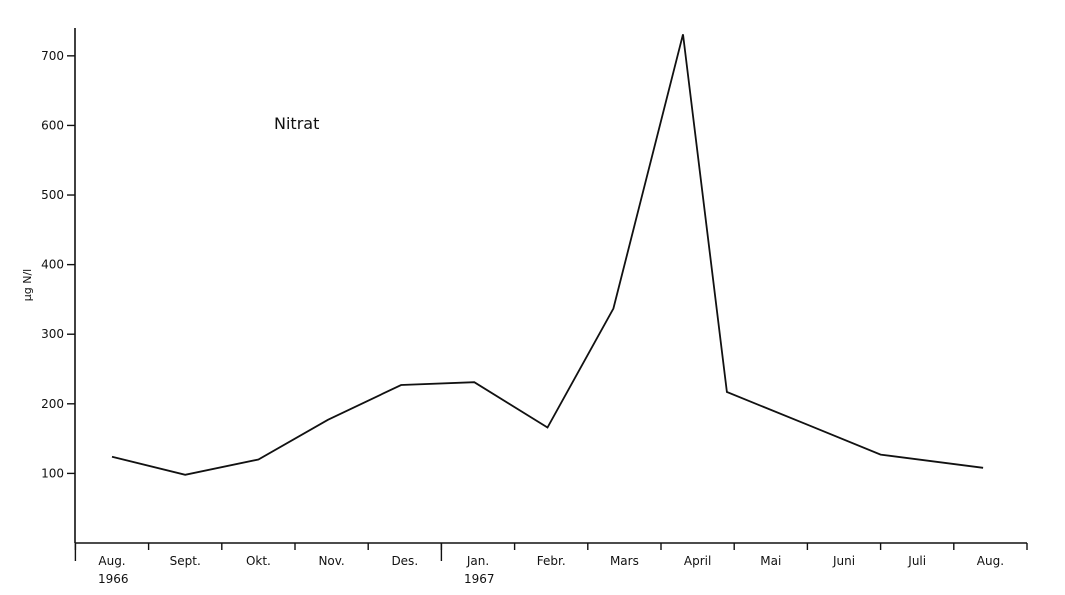 This screenshot has width=1065, height=595. I want to click on y-tick-label: 400, so click(52, 265).